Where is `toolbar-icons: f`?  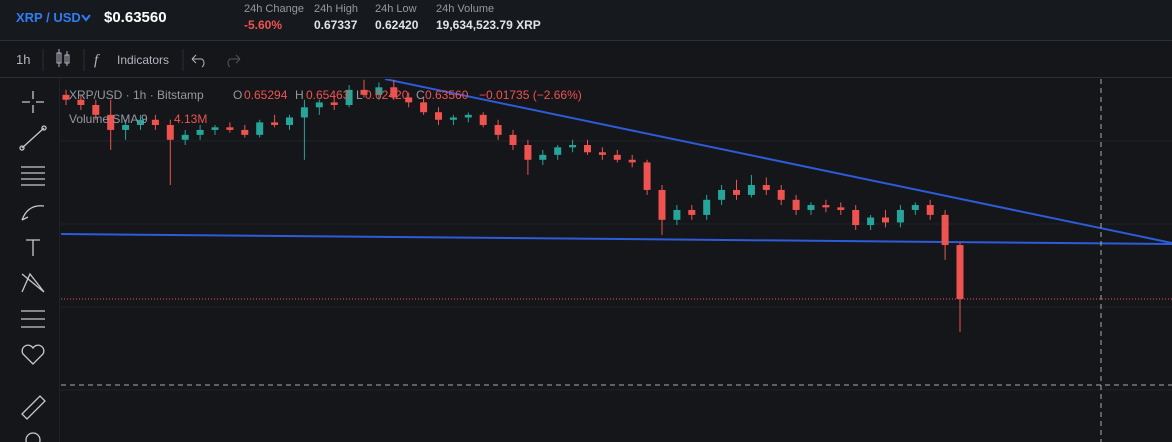
toolbar-icons: f is located at coordinates (141, 60).